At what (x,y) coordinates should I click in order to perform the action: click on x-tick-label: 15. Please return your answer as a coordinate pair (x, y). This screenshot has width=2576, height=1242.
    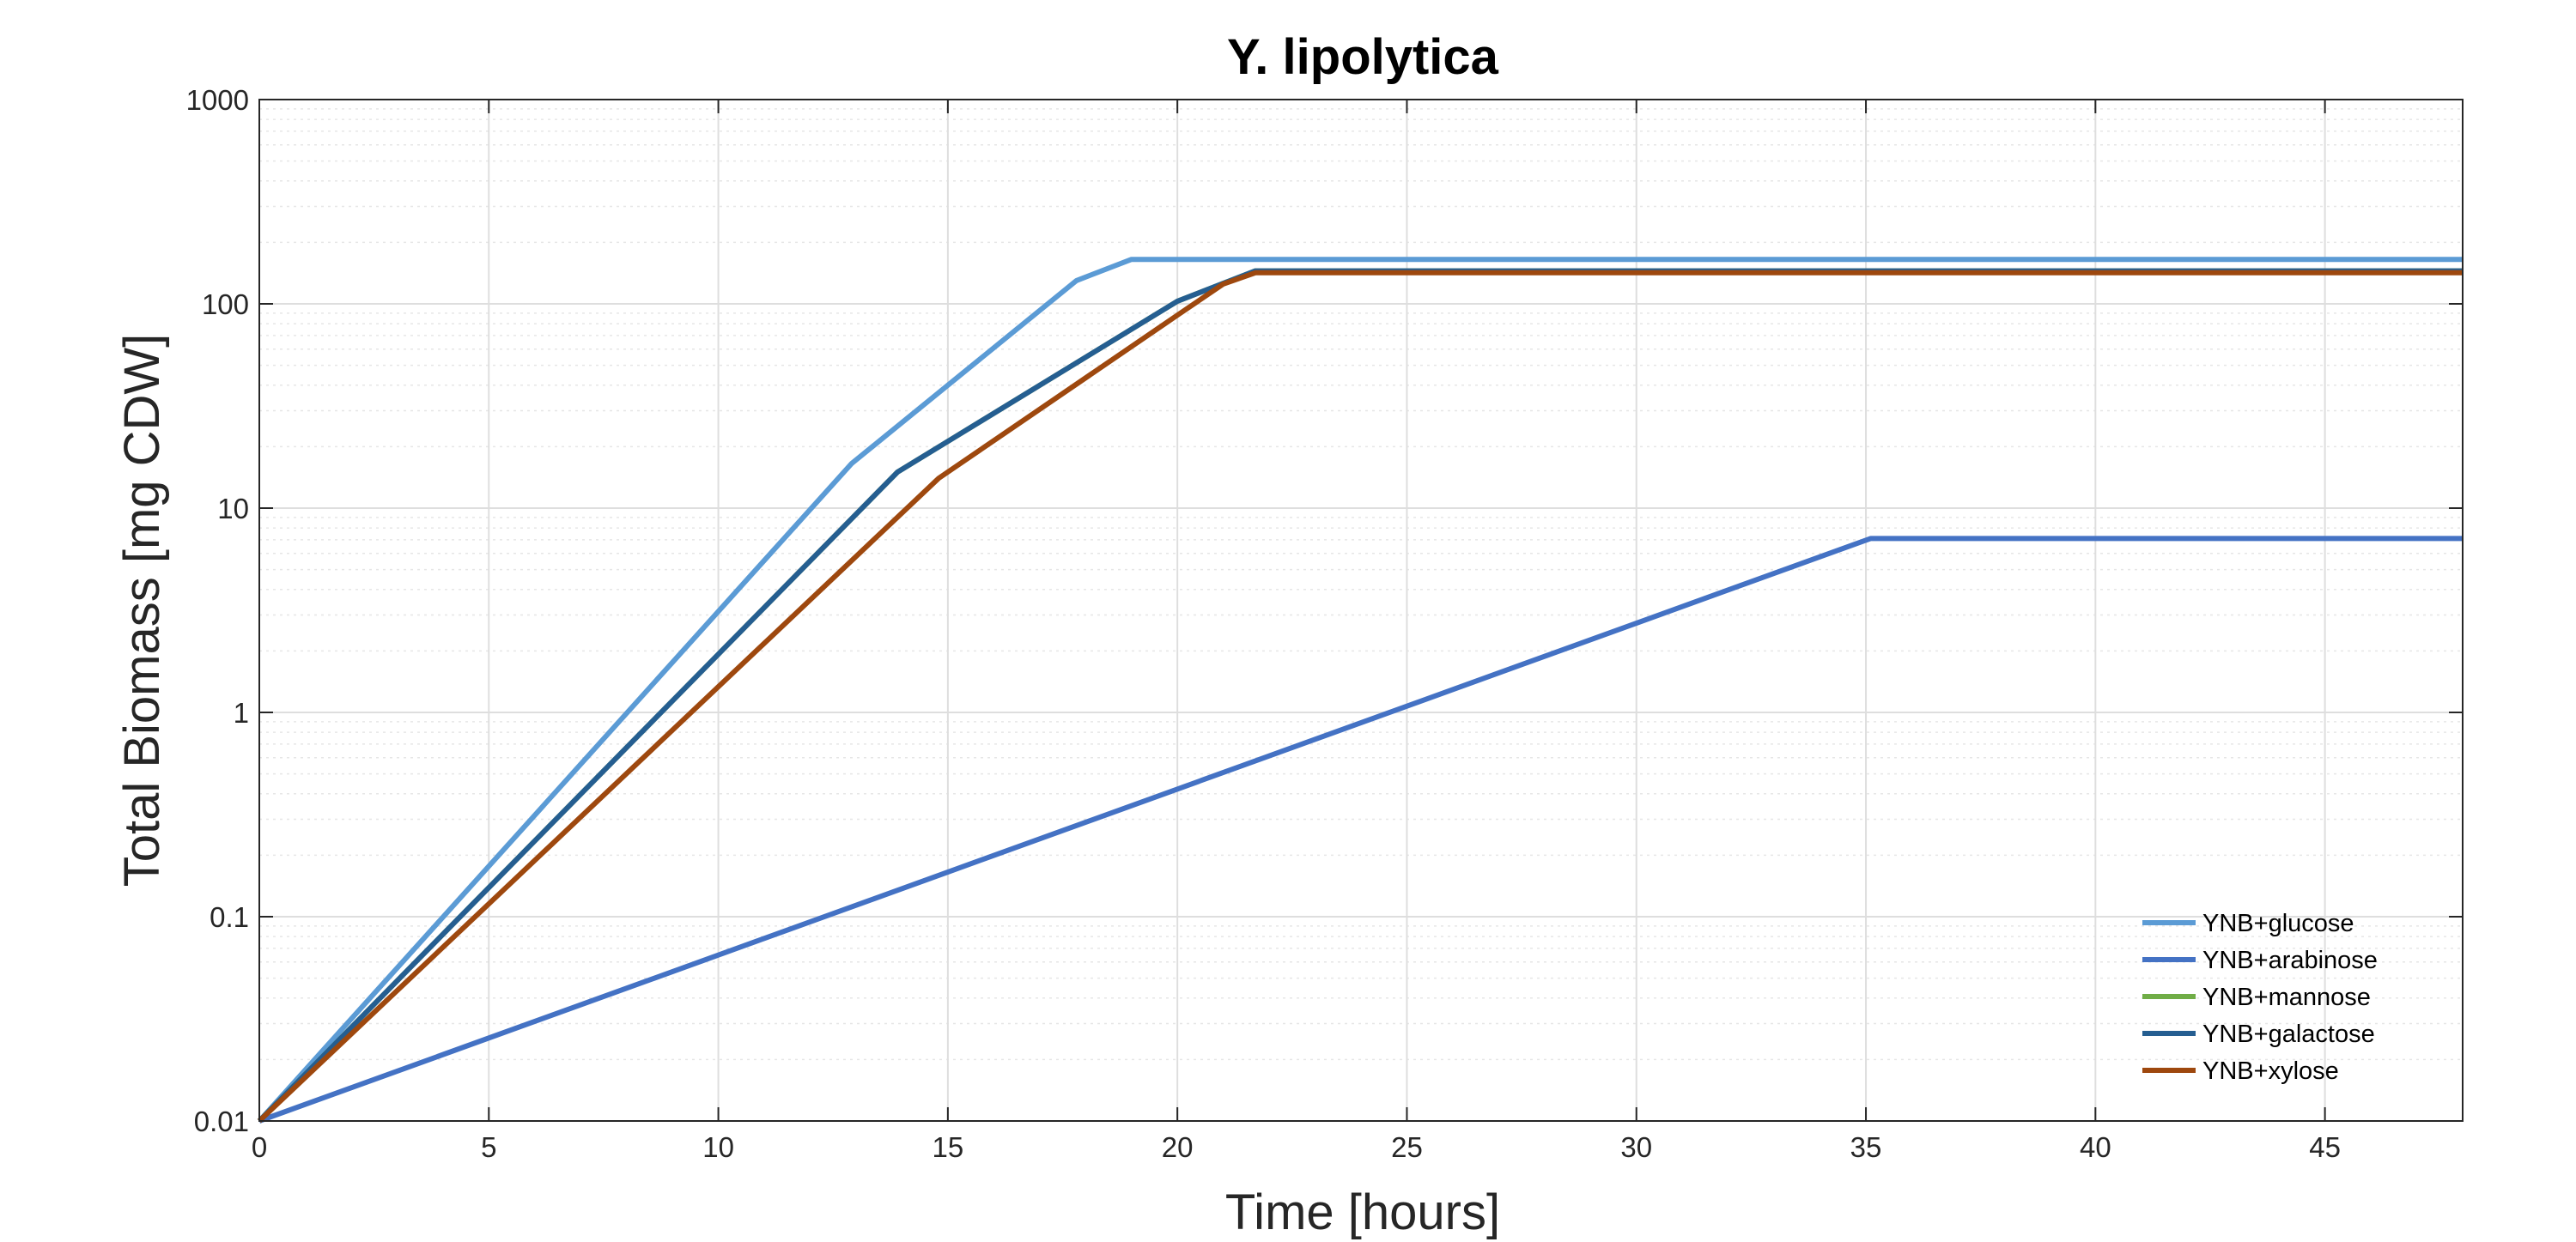
    Looking at the image, I should click on (948, 1147).